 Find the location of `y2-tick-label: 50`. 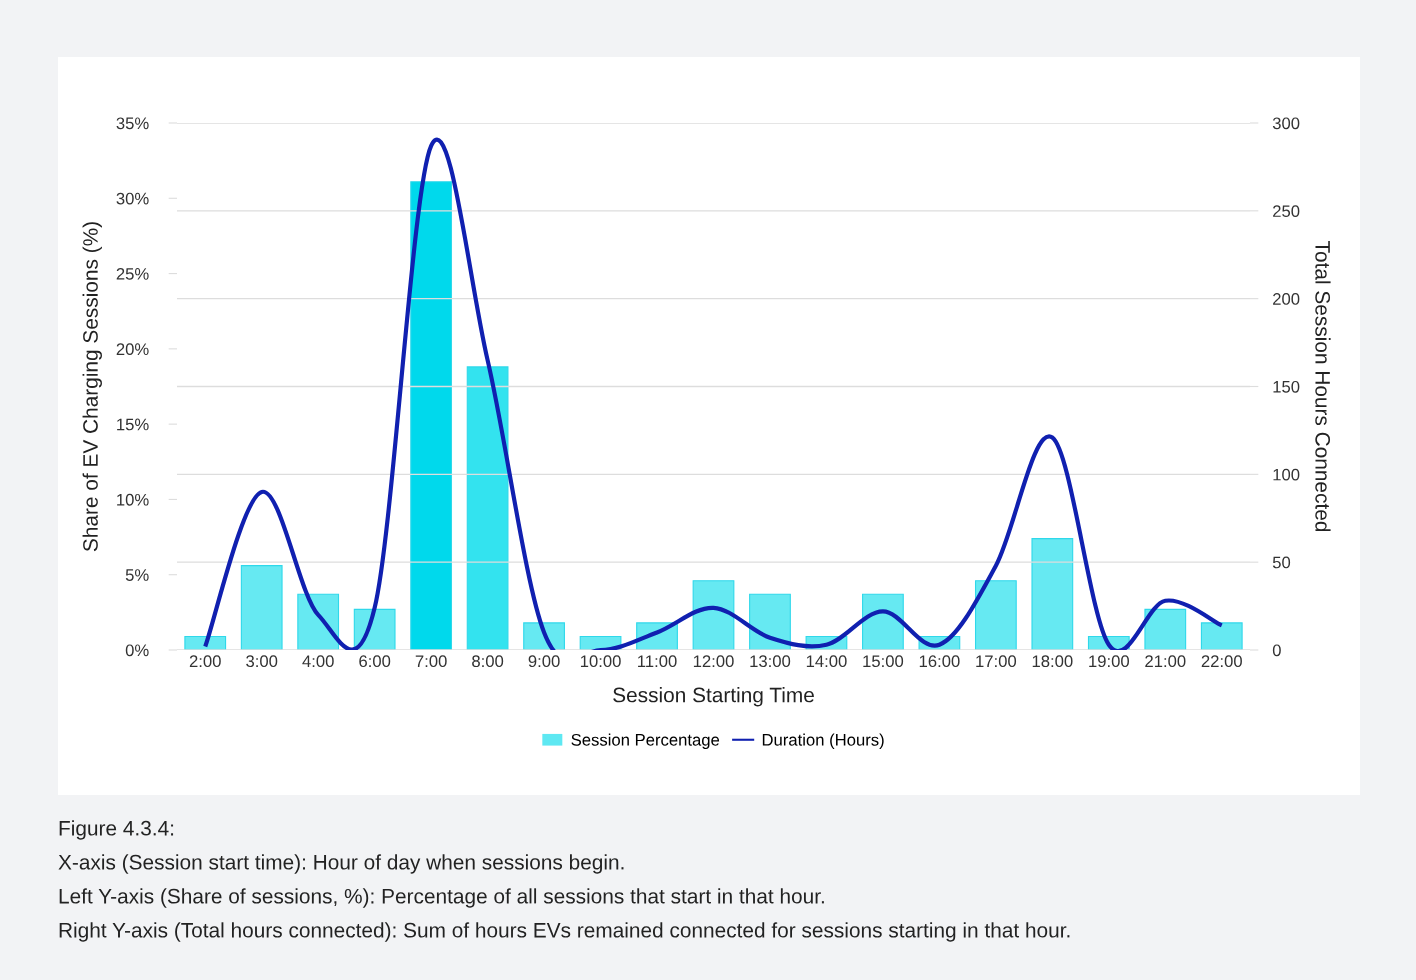

y2-tick-label: 50 is located at coordinates (1281, 562).